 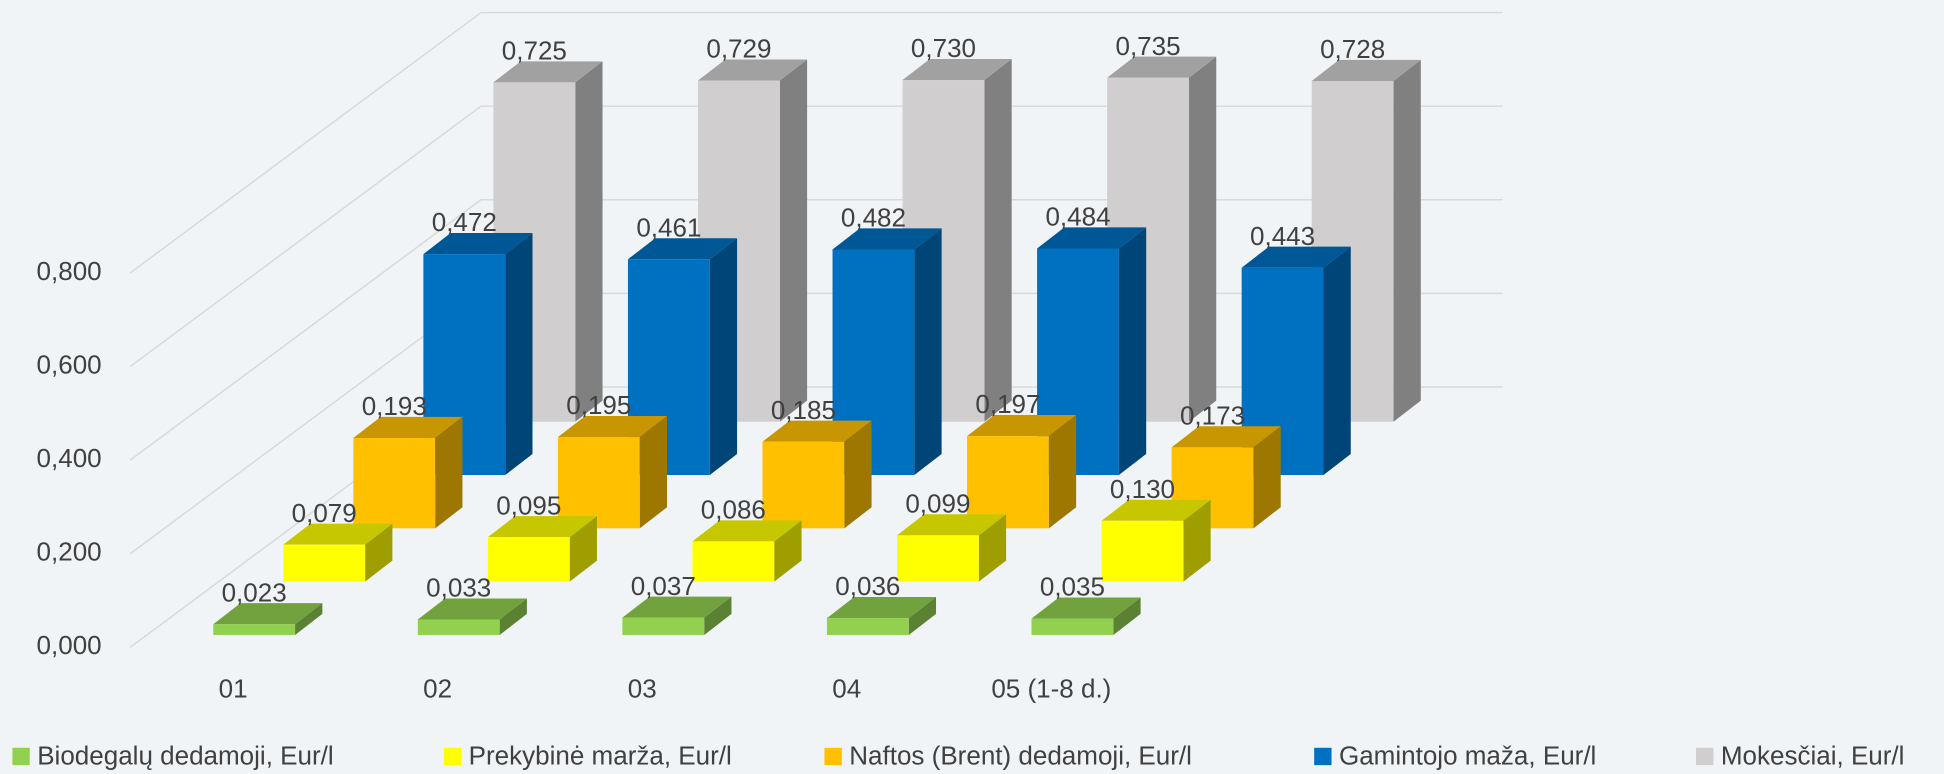 What do you see at coordinates (233, 689) in the screenshot?
I see `x-tick-label: 01` at bounding box center [233, 689].